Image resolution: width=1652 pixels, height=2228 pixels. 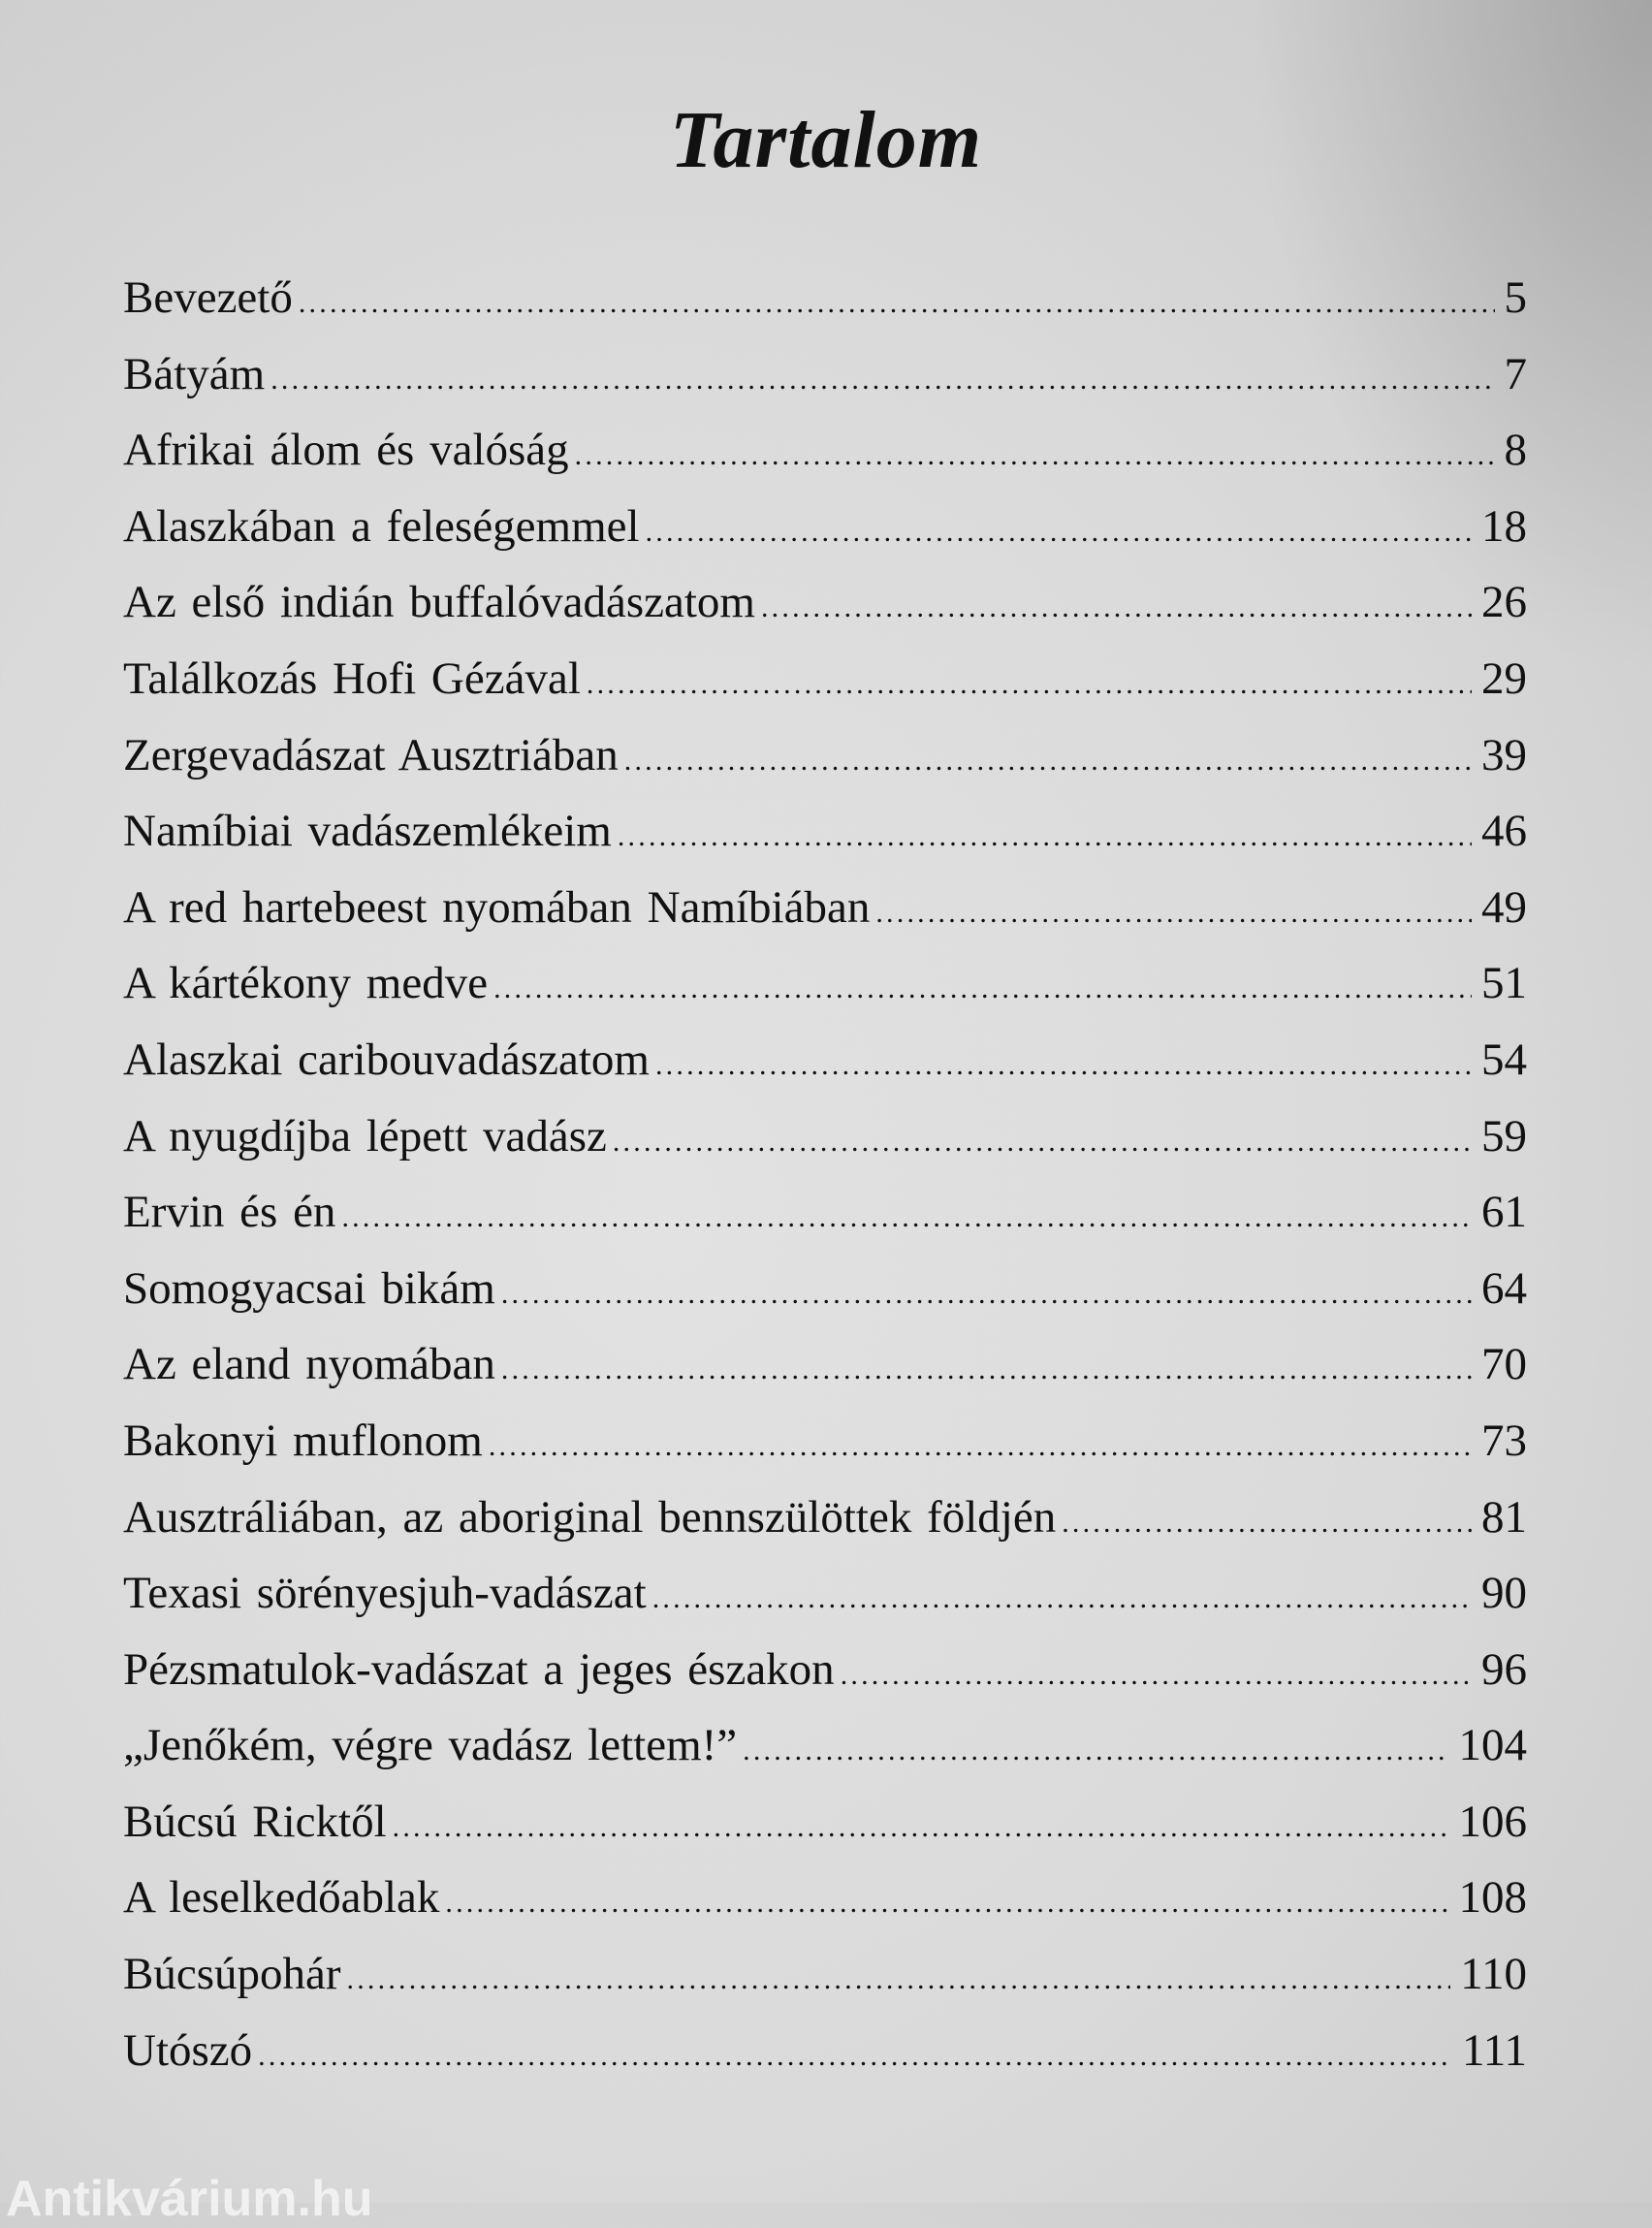 I want to click on toc-entry-page: 110, so click(x=1494, y=1975).